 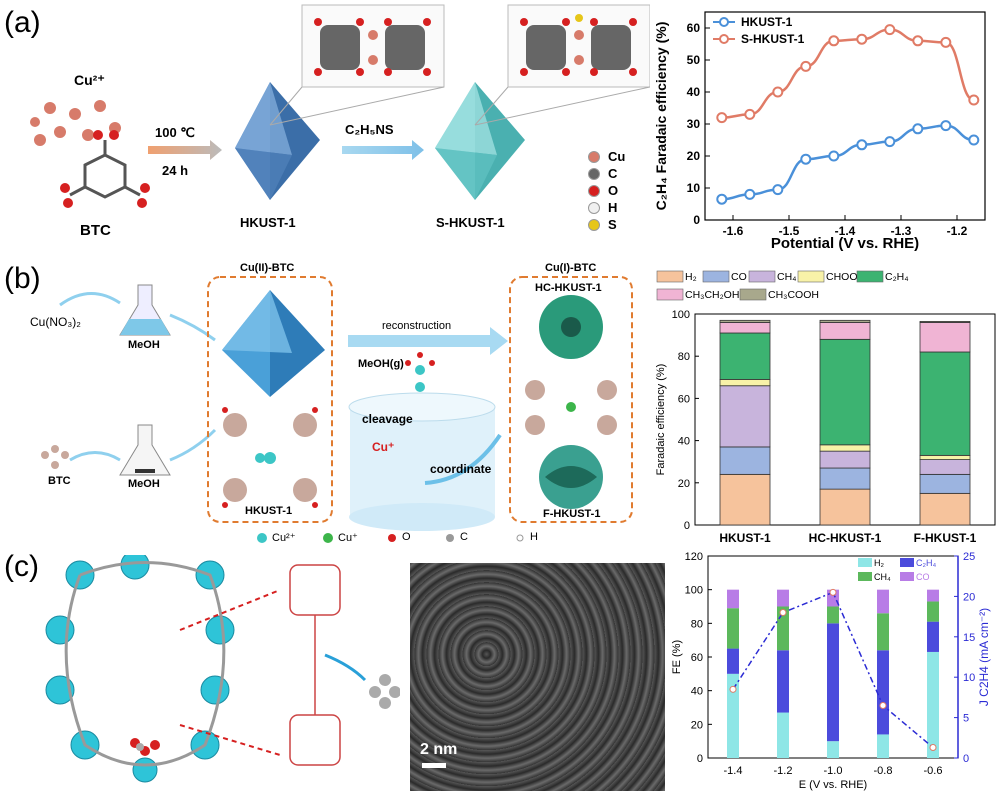 I want to click on legend-a-label: S, so click(x=612, y=224).